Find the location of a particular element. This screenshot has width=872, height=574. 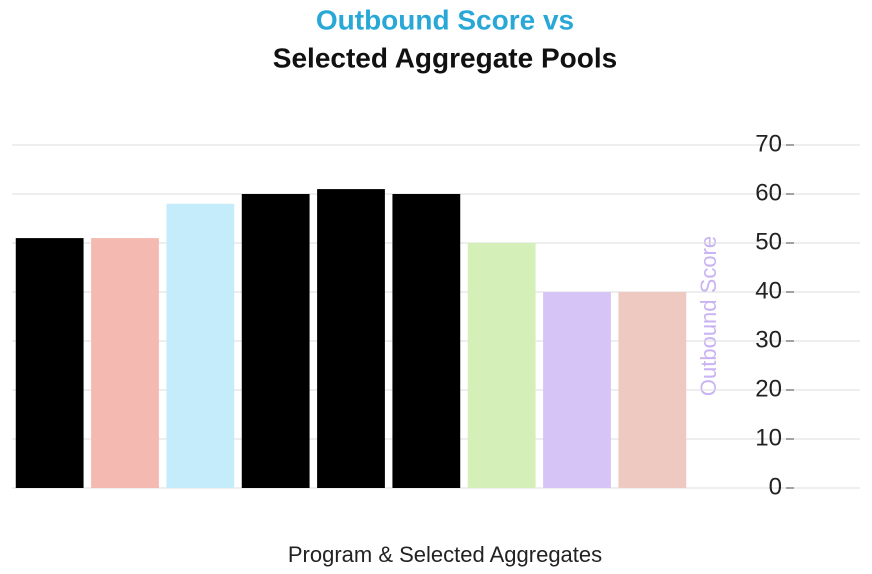

x-axis-label: Program & Selected Aggregates is located at coordinates (445, 554).